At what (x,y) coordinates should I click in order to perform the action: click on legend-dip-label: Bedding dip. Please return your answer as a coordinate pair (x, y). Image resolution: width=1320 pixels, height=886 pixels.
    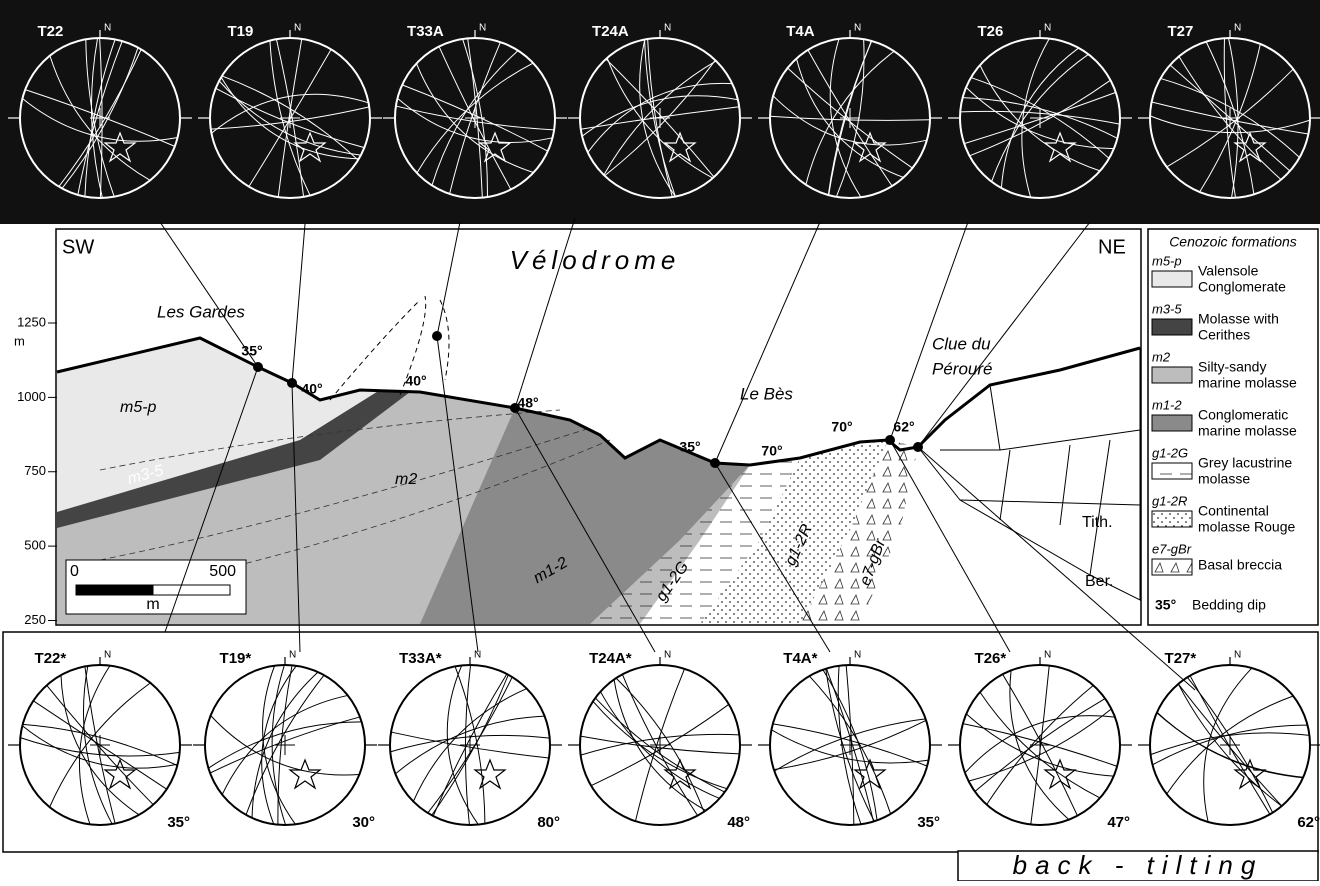
    Looking at the image, I should click on (1229, 605).